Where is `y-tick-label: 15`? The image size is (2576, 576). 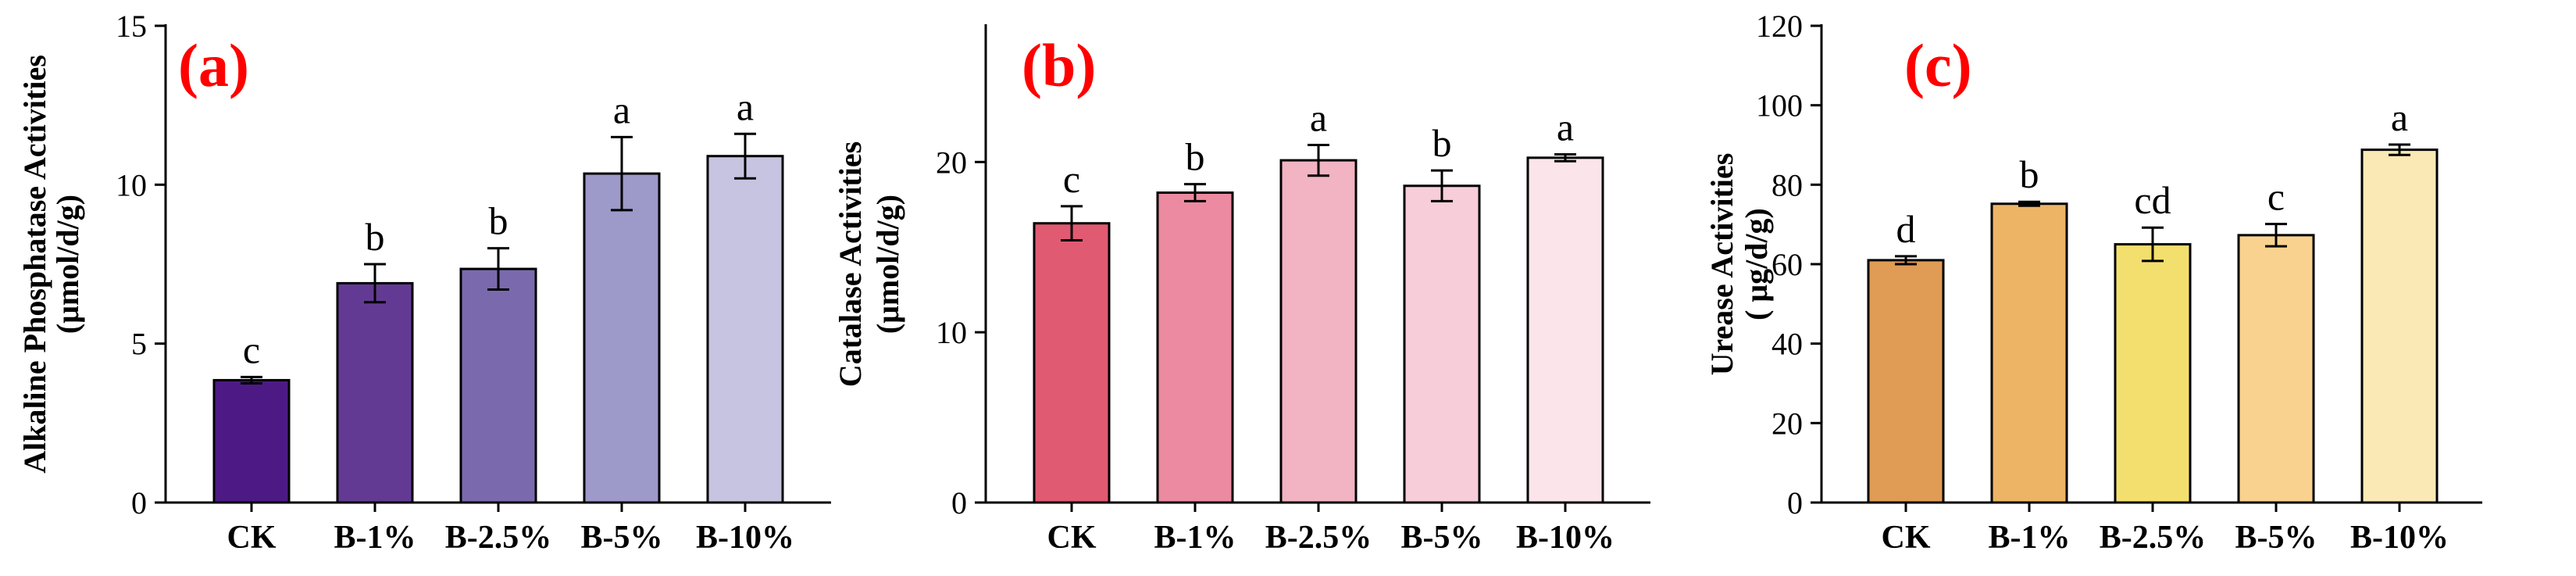
y-tick-label: 15 is located at coordinates (131, 26).